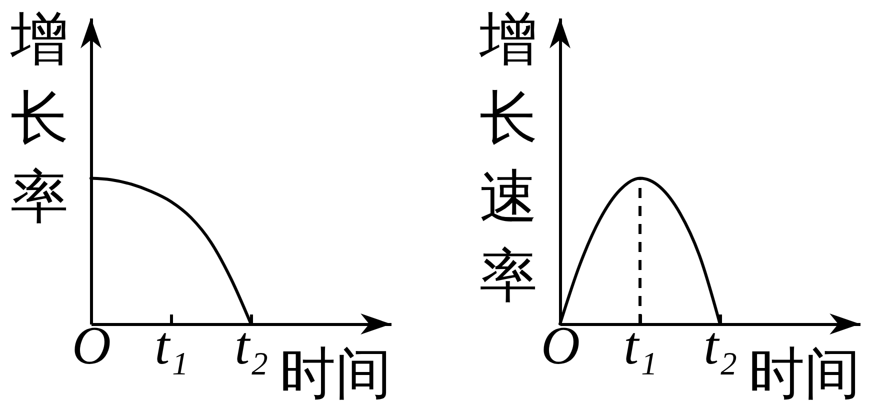  I want to click on y-axis-title: 增长率, so click(39, 118).